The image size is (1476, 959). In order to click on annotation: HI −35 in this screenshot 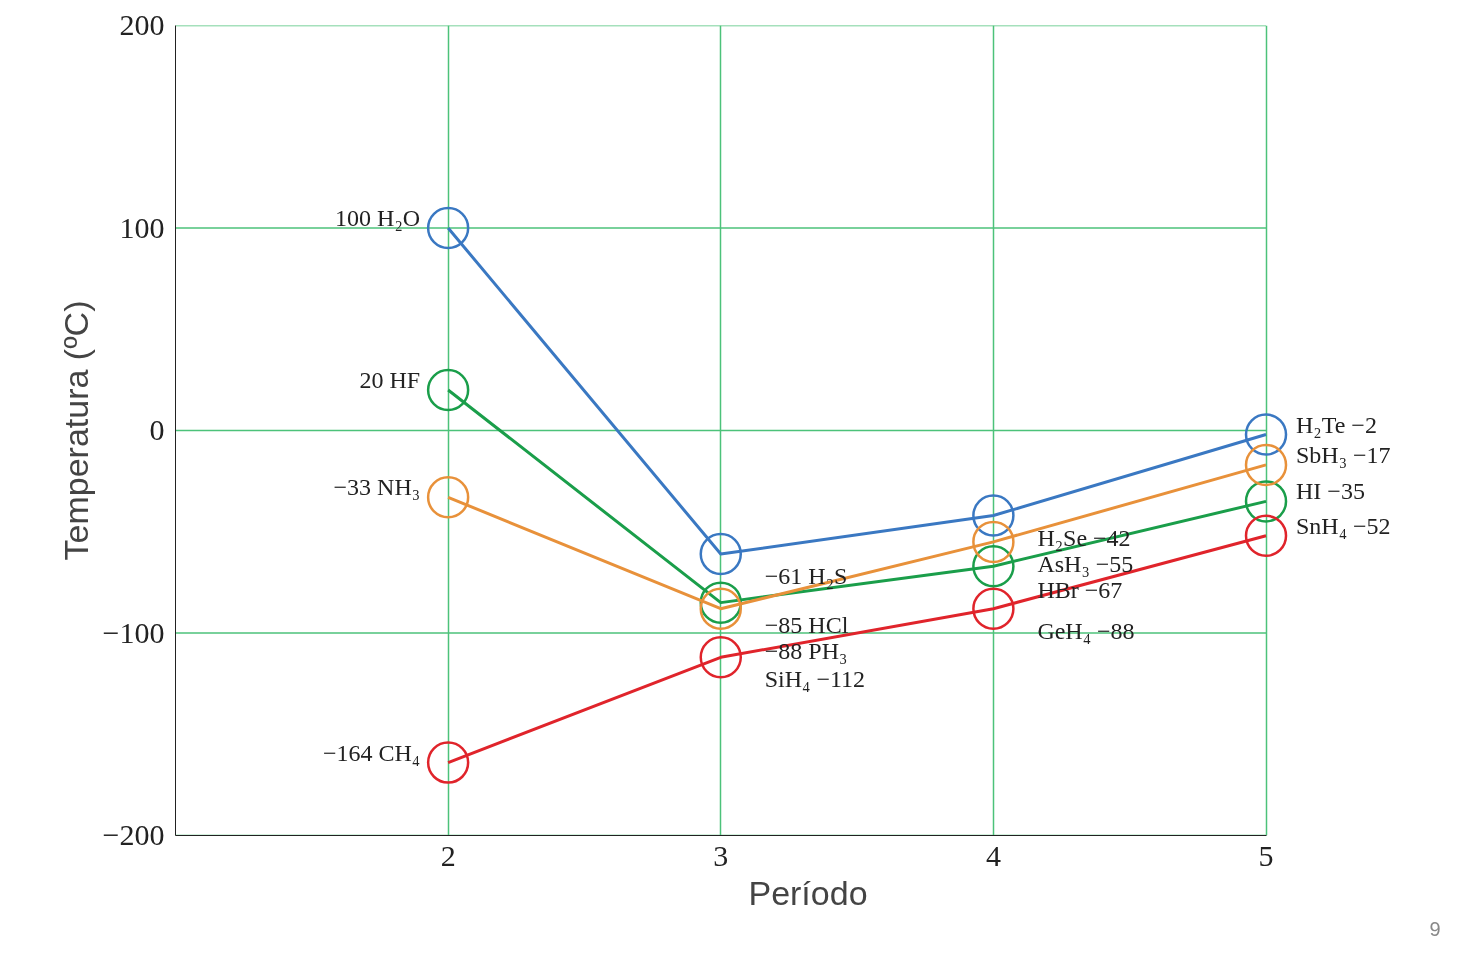, I will do `click(1330, 491)`.